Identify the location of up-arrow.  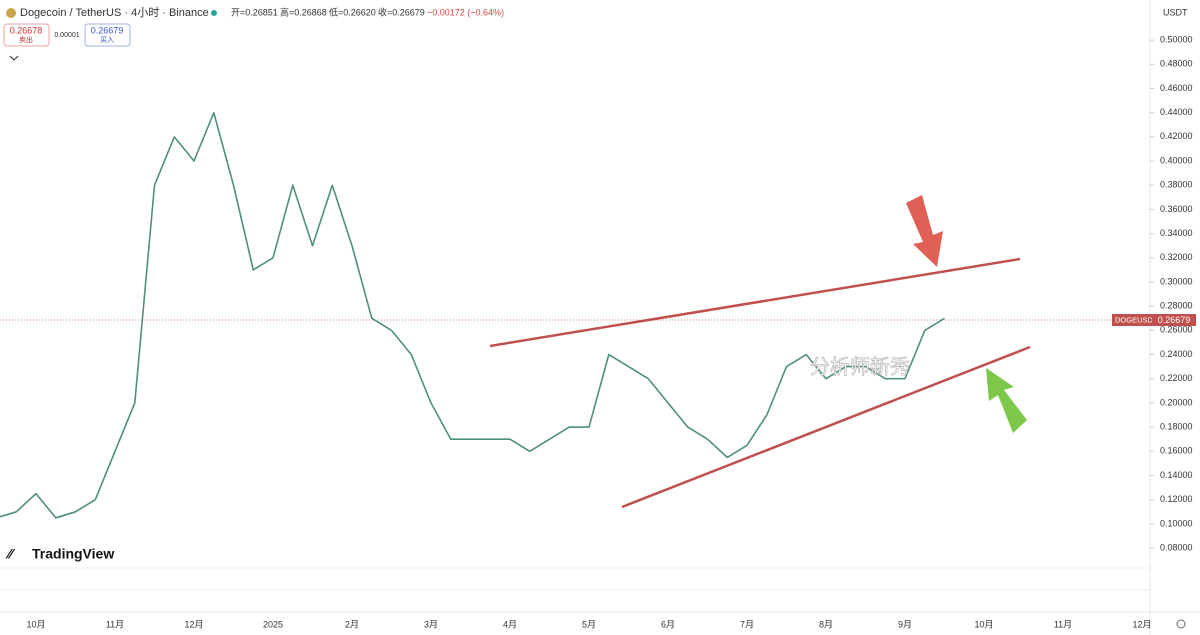
(1006, 400).